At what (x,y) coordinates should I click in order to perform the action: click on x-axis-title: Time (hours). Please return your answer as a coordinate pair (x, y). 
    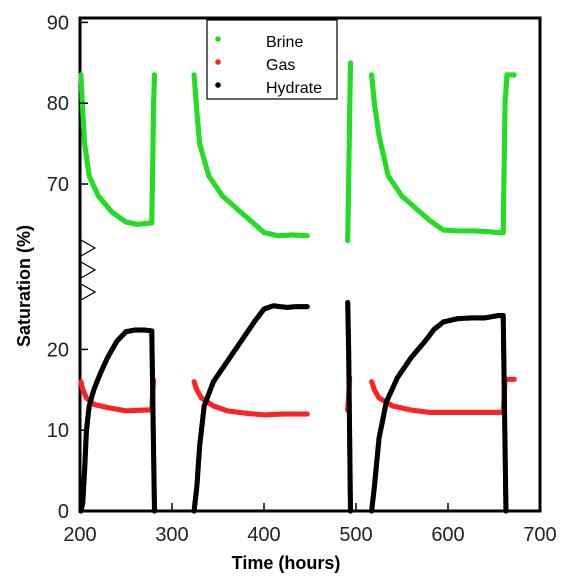
    Looking at the image, I should click on (286, 563).